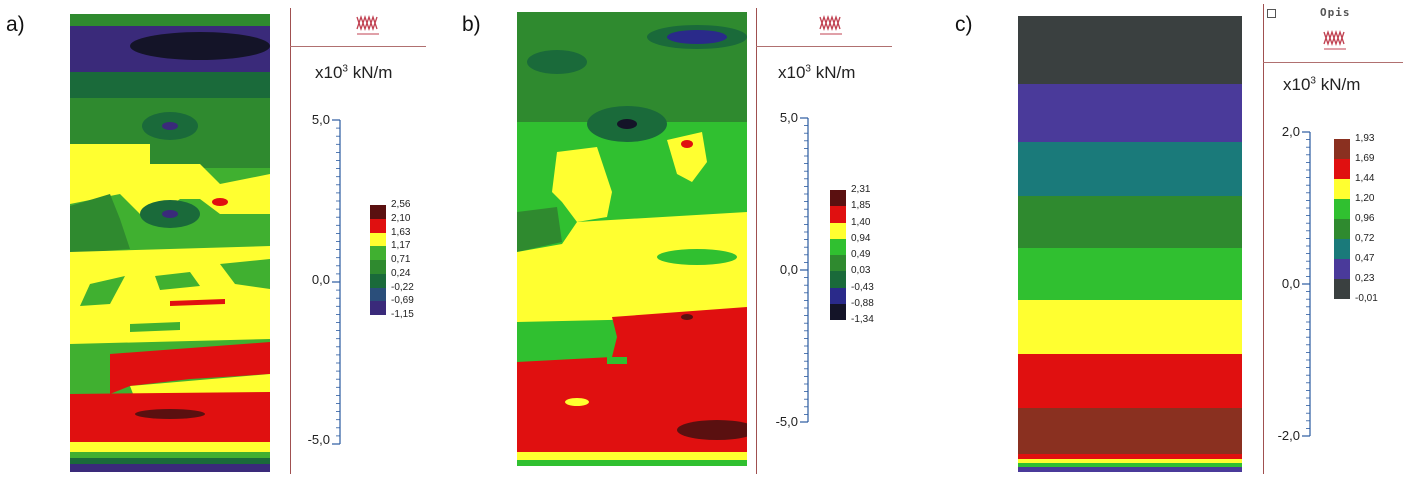 This screenshot has height=479, width=1408. I want to click on legend-value: 0,96, so click(1365, 218).